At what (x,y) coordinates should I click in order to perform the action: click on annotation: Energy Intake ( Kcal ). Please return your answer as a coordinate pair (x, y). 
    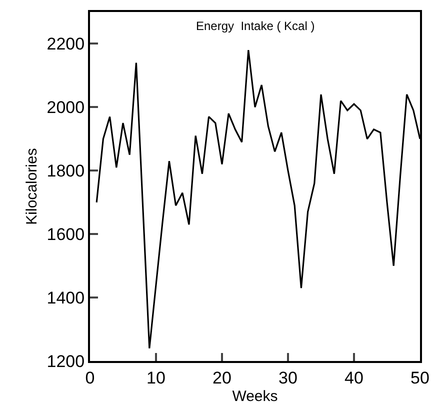
    Looking at the image, I should click on (255, 26).